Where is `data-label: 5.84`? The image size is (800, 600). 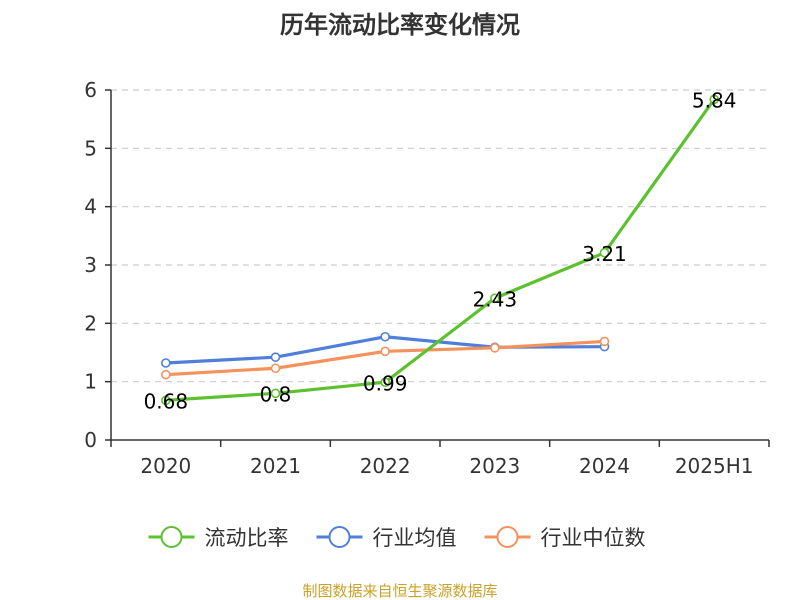
data-label: 5.84 is located at coordinates (714, 100).